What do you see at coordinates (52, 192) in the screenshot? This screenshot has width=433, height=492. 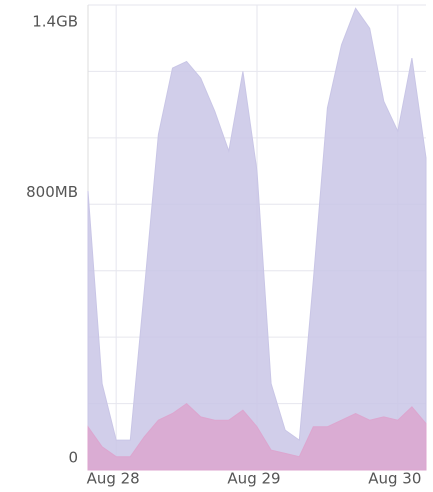 I see `y-tick-label: 800MB` at bounding box center [52, 192].